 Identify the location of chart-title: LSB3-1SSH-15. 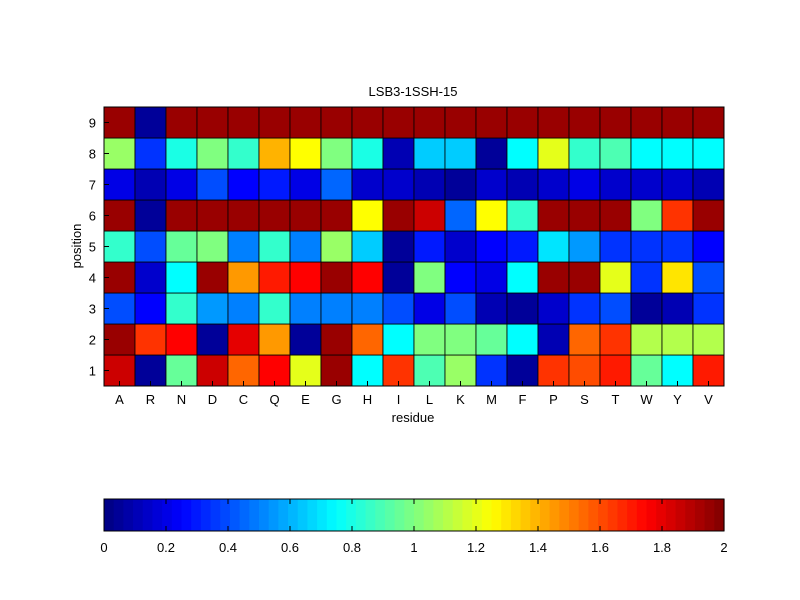
(413, 91).